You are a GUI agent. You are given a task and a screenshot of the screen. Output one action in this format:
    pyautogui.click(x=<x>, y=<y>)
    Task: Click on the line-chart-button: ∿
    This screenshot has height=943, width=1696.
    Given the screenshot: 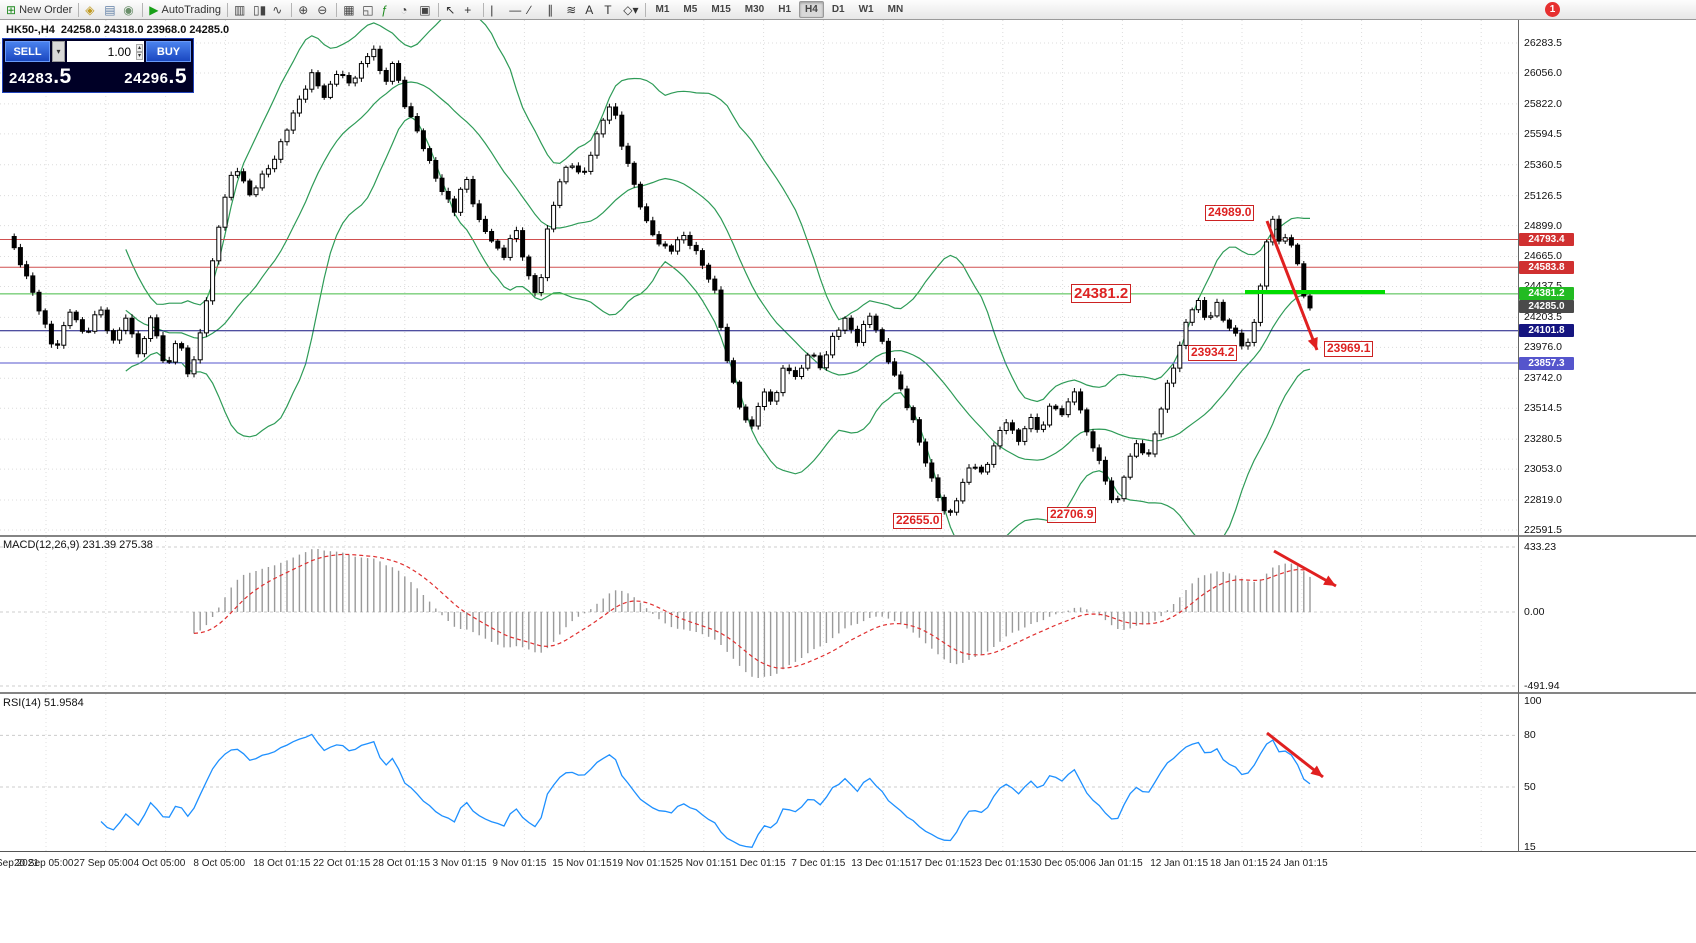 What is the action you would take?
    pyautogui.click(x=278, y=10)
    